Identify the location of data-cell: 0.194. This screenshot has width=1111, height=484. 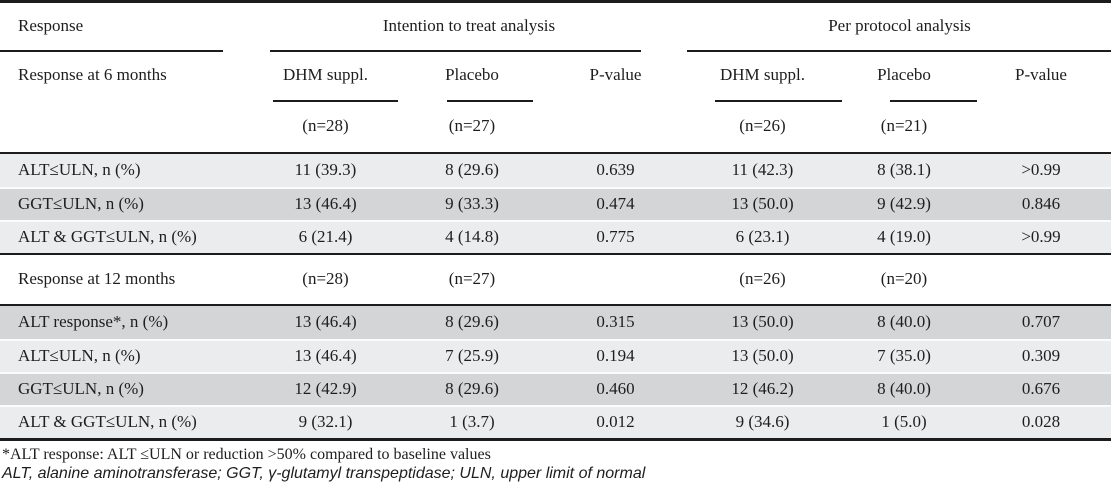
(615, 356).